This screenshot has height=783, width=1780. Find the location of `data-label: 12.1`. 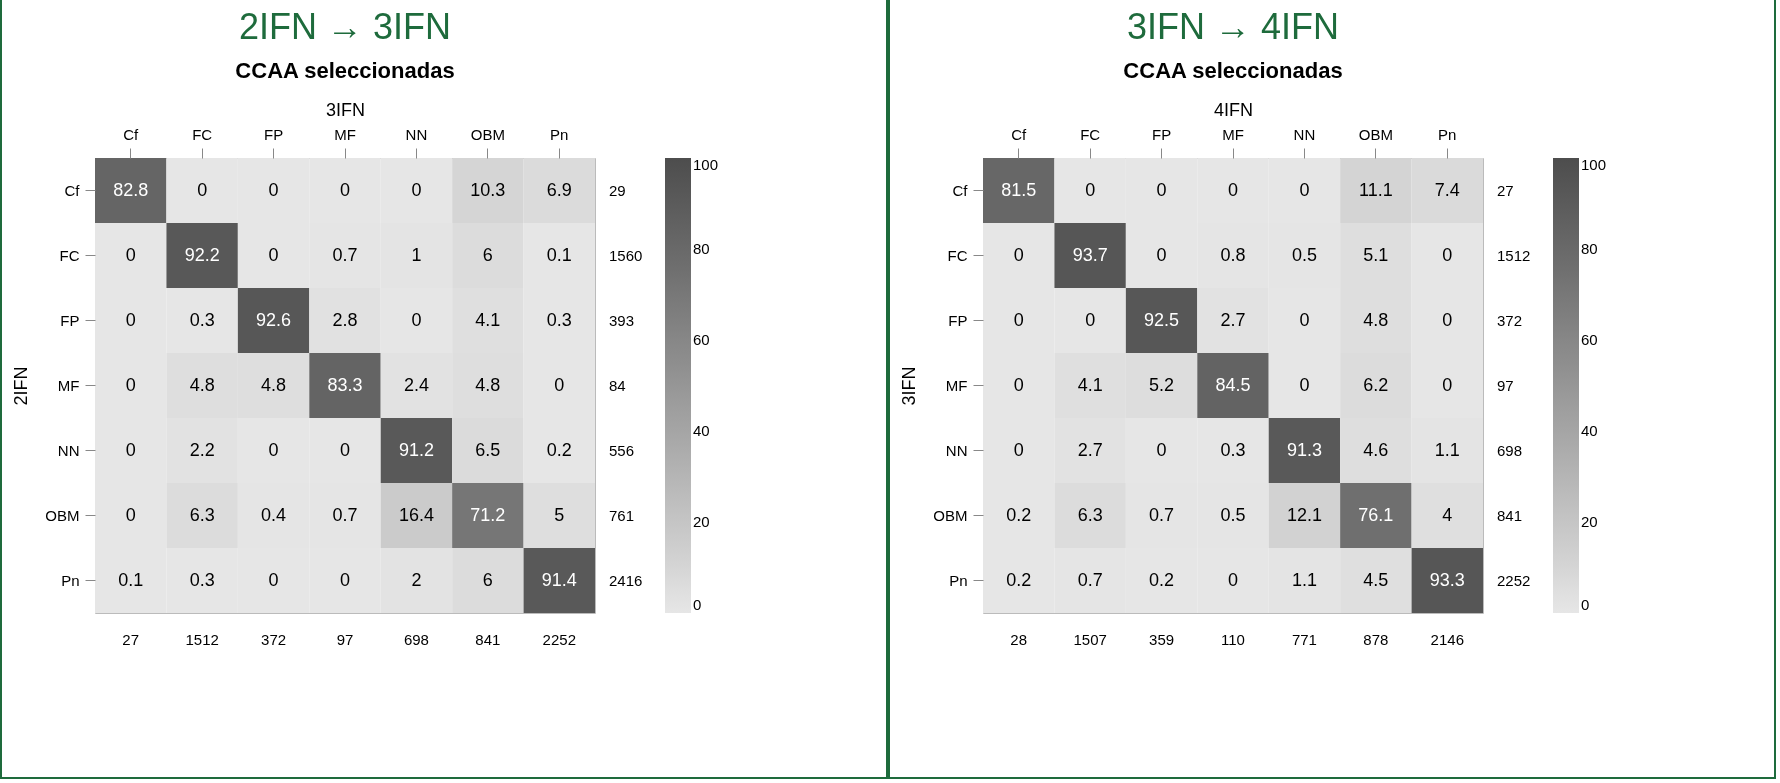

data-label: 12.1 is located at coordinates (1304, 514).